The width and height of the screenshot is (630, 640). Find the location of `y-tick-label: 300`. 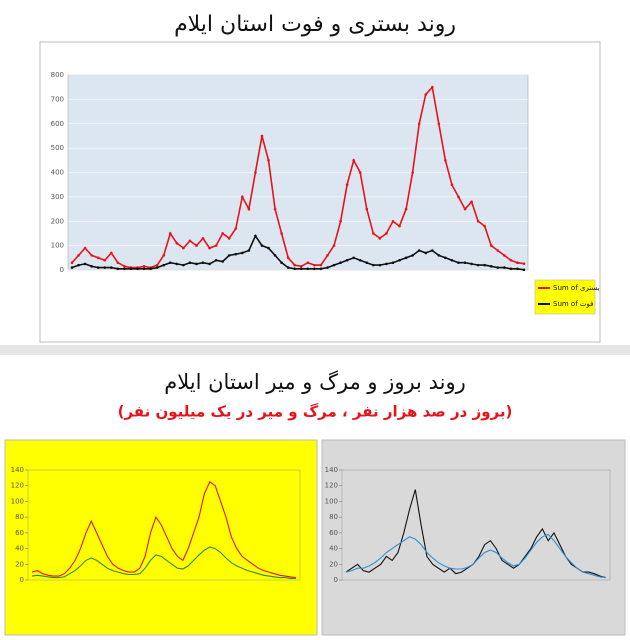

y-tick-label: 300 is located at coordinates (57, 197).